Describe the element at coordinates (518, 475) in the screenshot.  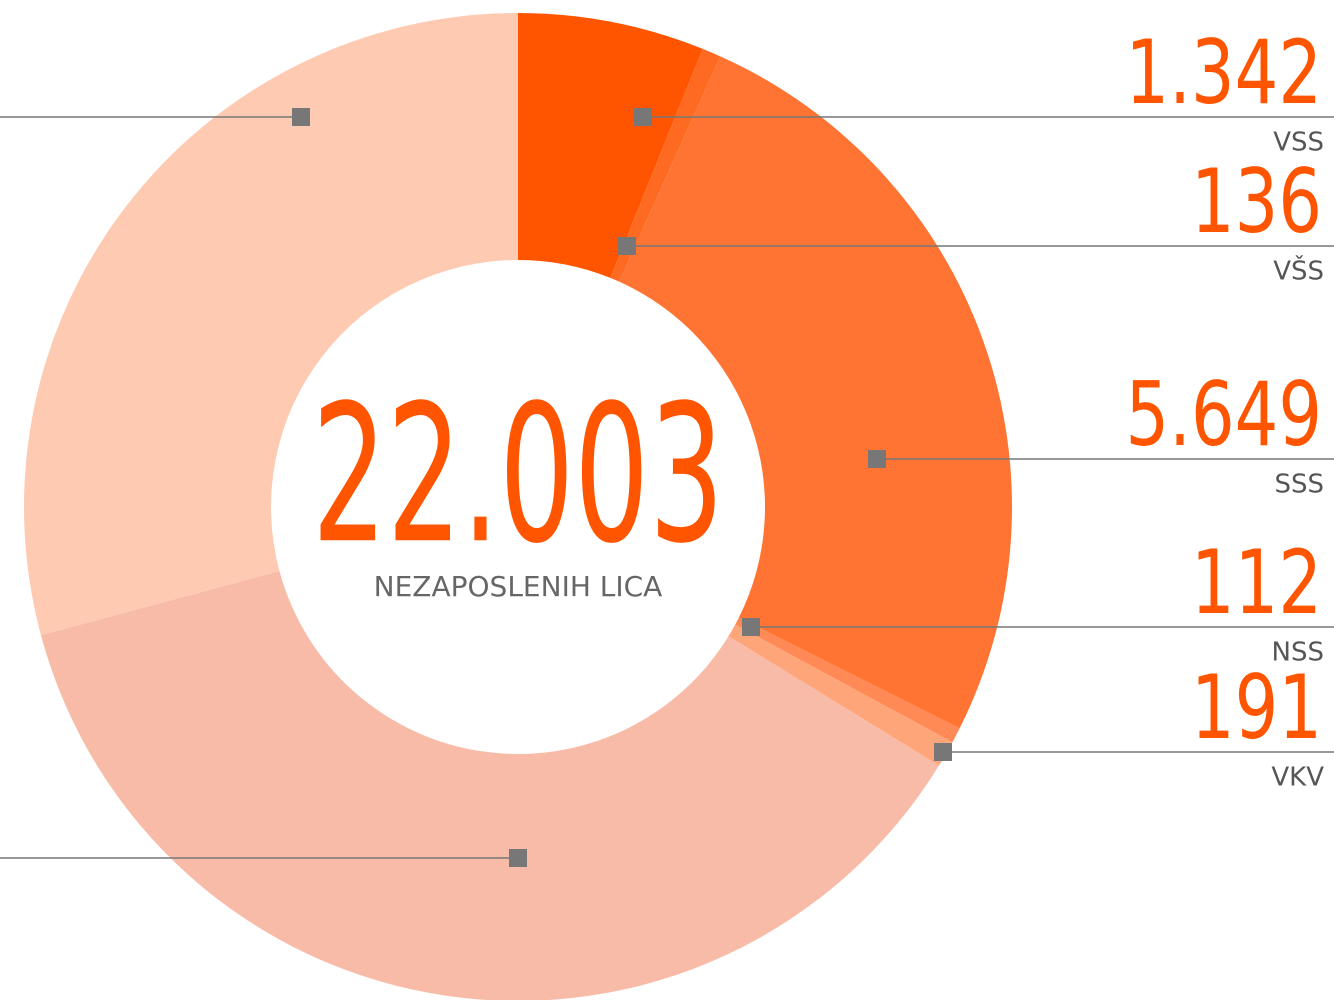
I see `center-value: 22.003` at that location.